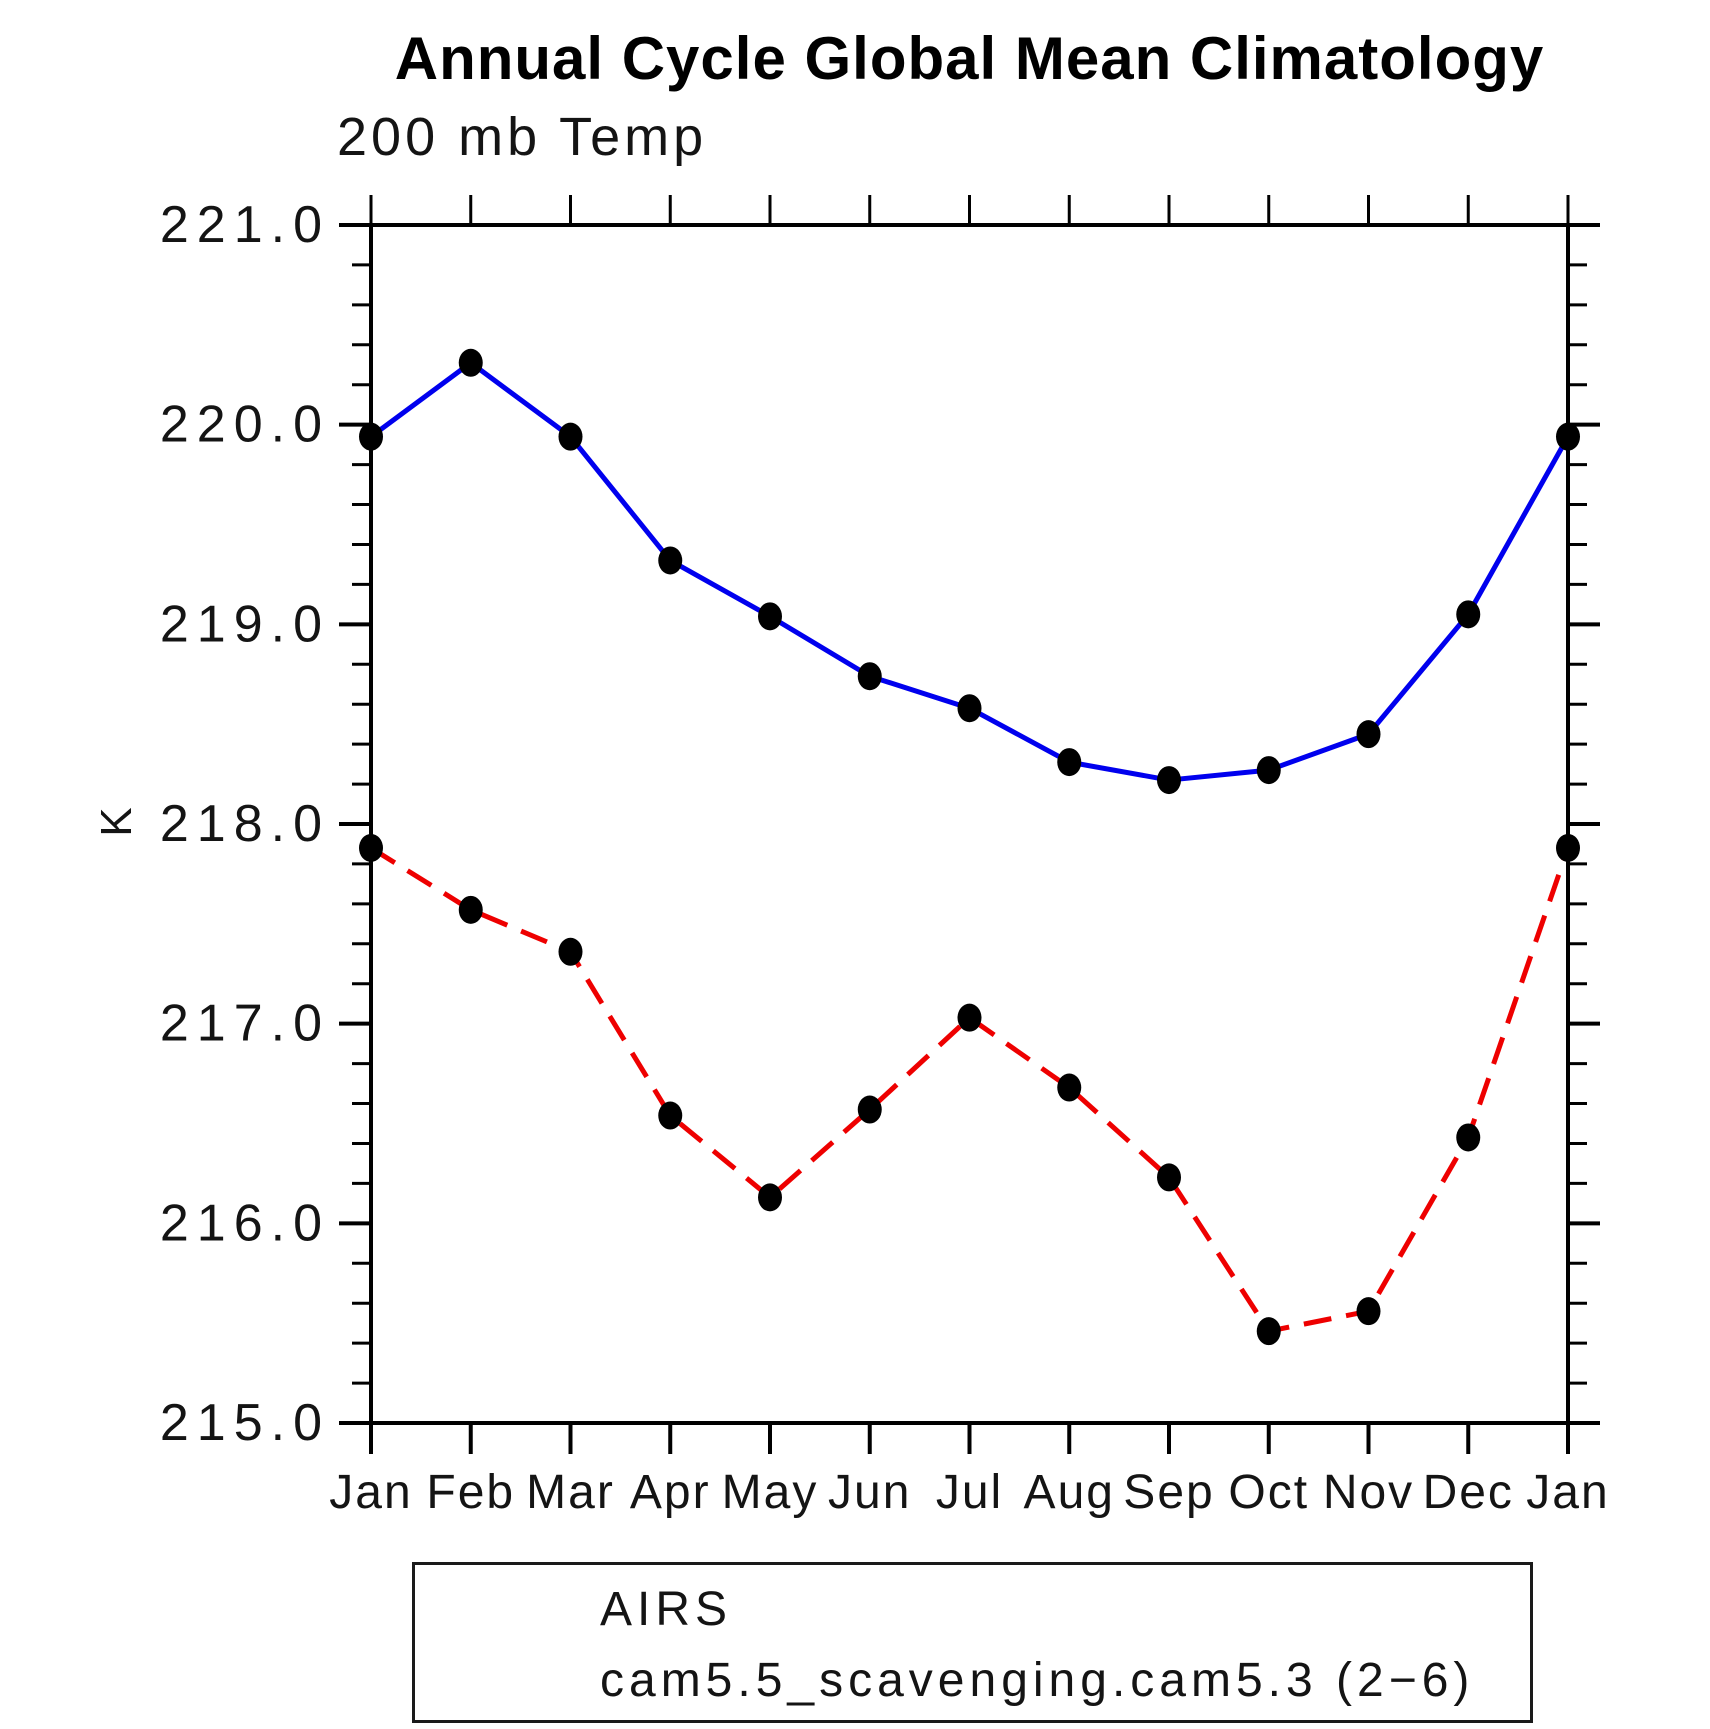 The image size is (1710, 1729). Describe the element at coordinates (245, 1223) in the screenshot. I see `y-tick-label: 216.0` at that location.